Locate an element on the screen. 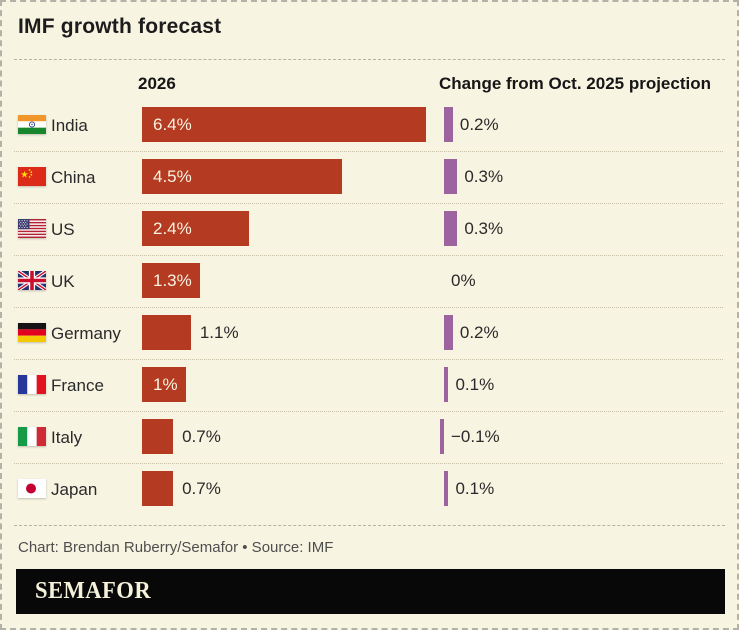 This screenshot has width=739, height=630. country-row: US 2.4% 0.3% is located at coordinates (368, 230).